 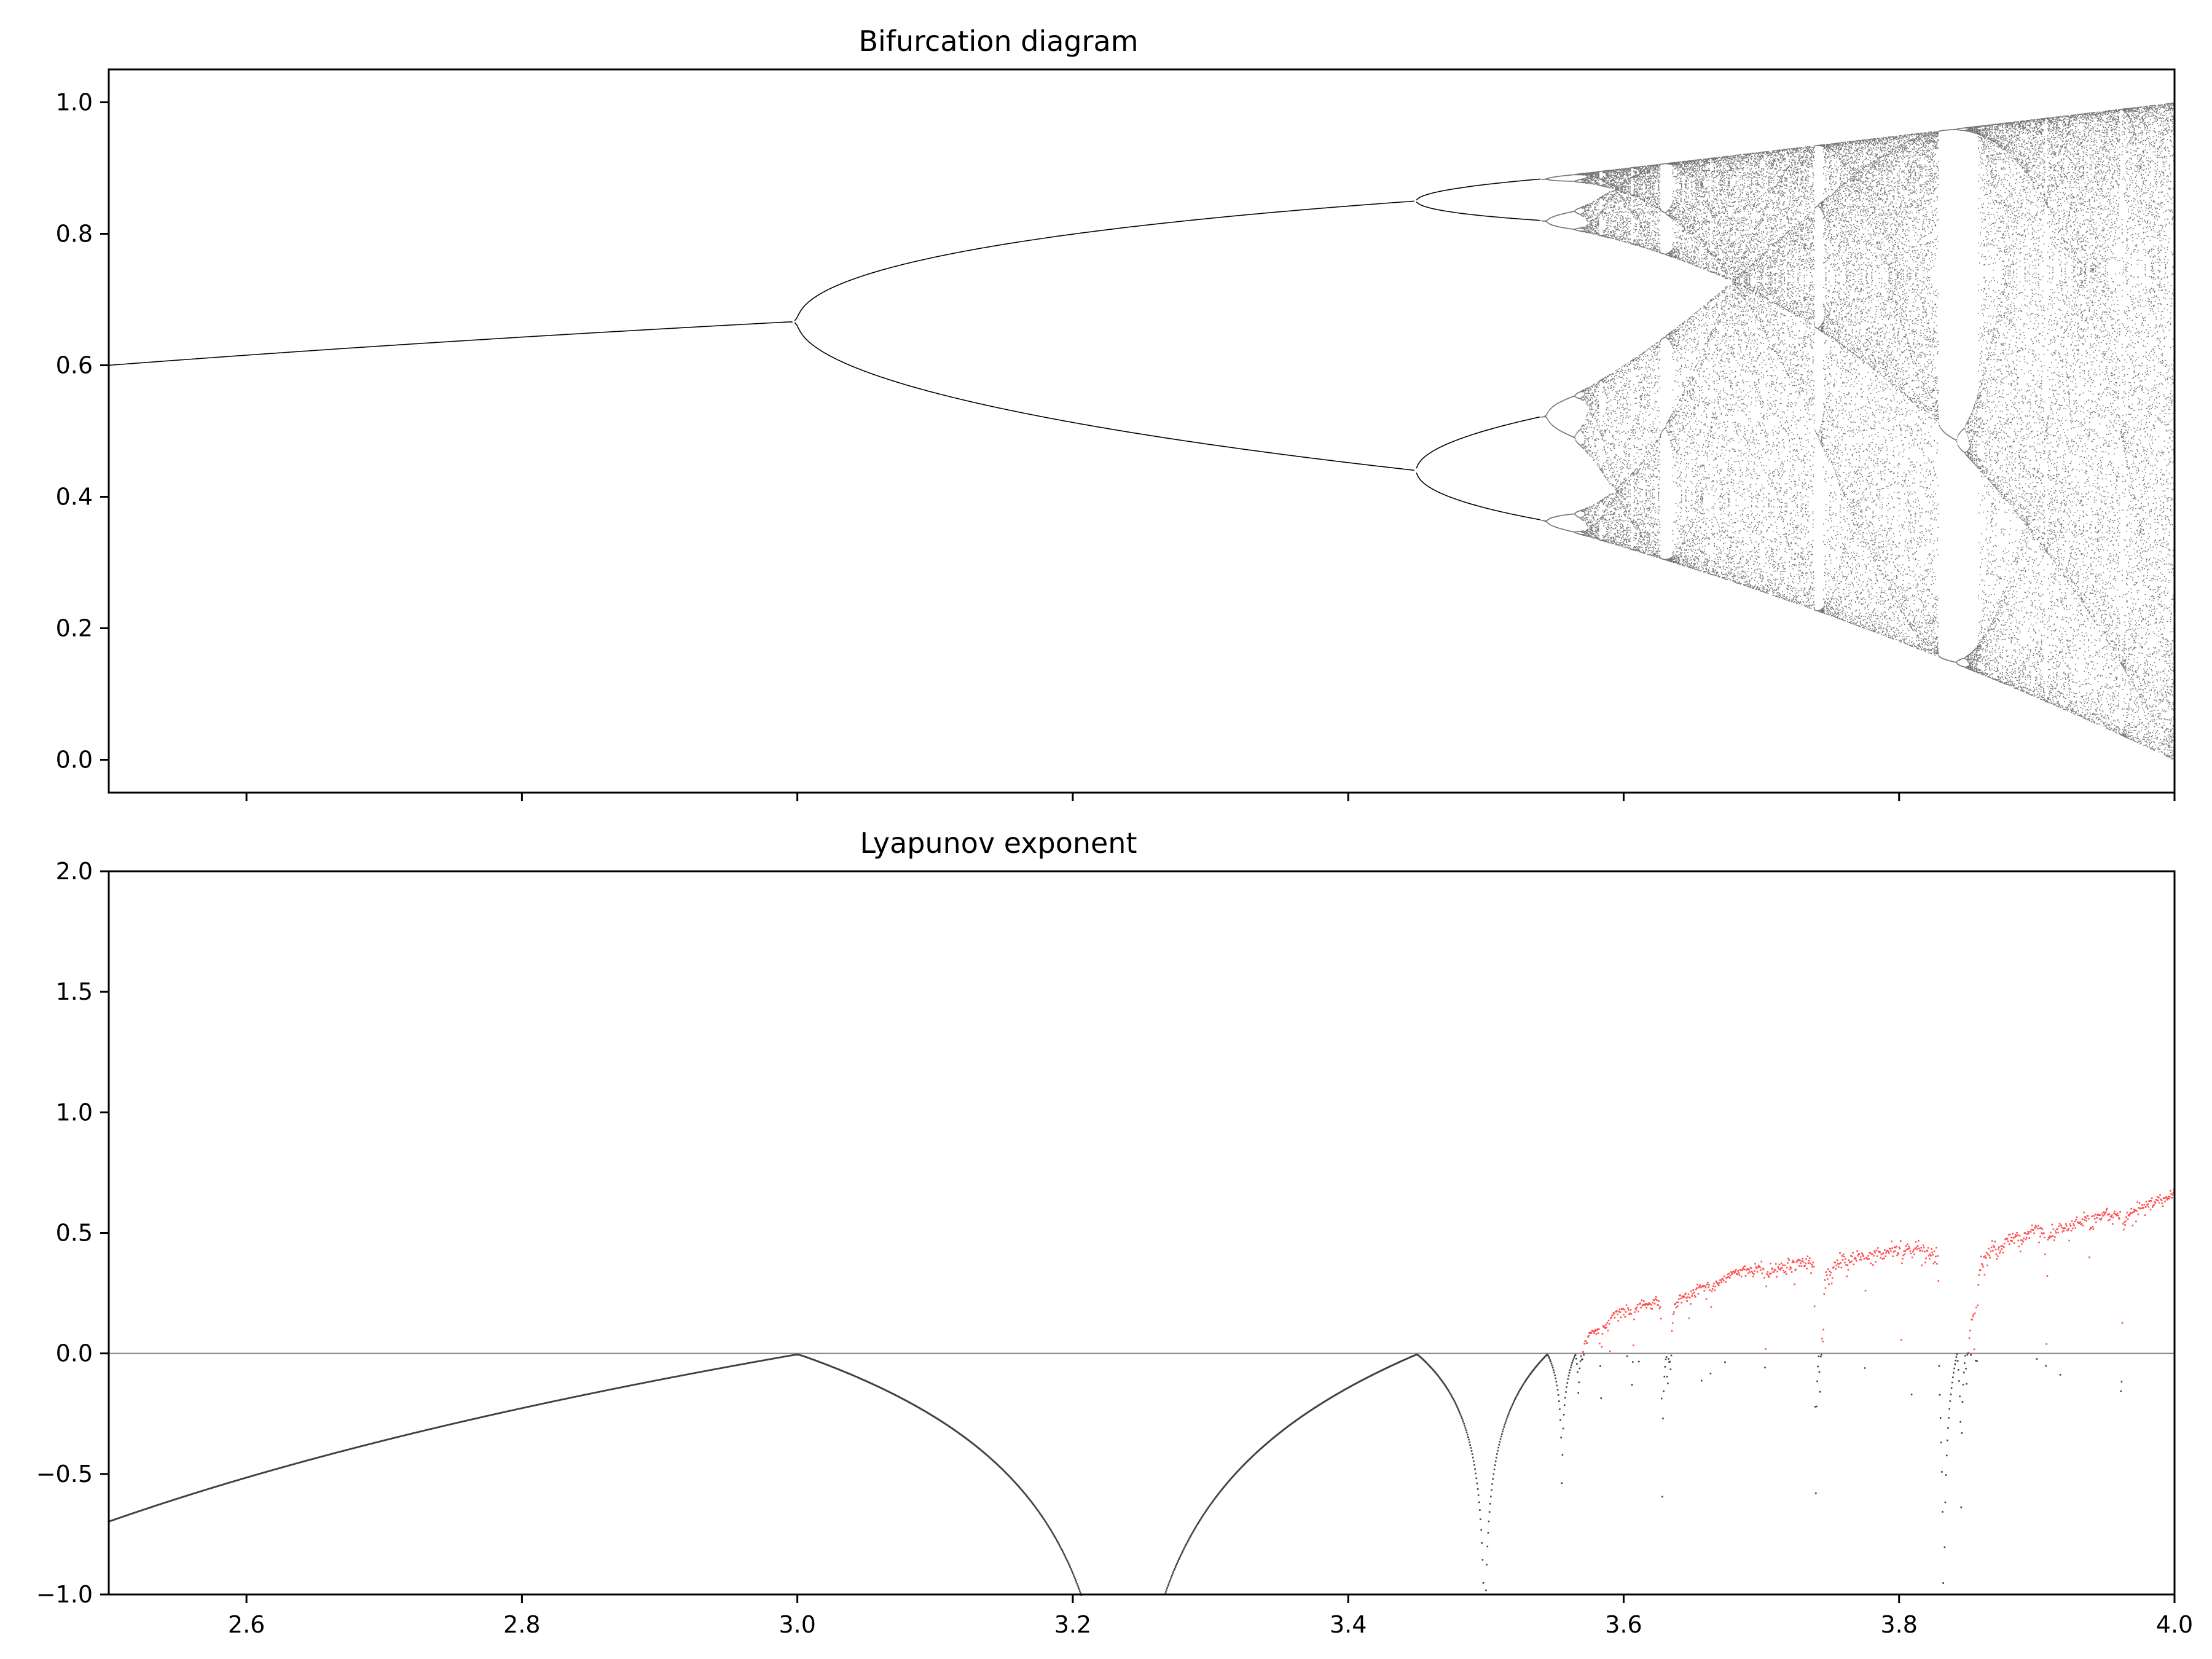 I want to click on y-tick-label: −1.0, so click(x=64, y=1594).